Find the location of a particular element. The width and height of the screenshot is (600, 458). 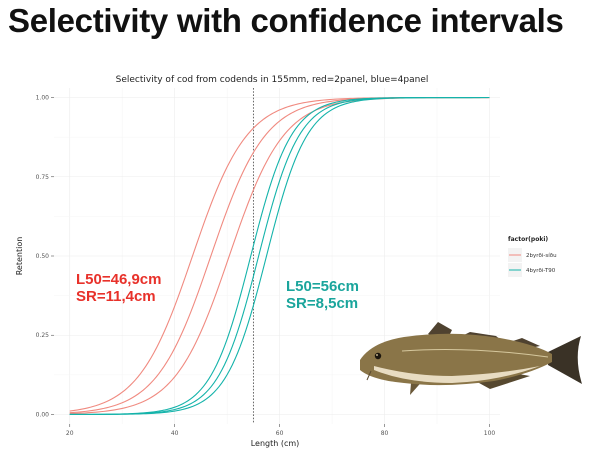

legend: factor(poki) 2byrði-síðu 4byrði-T90 is located at coordinates (532, 256).